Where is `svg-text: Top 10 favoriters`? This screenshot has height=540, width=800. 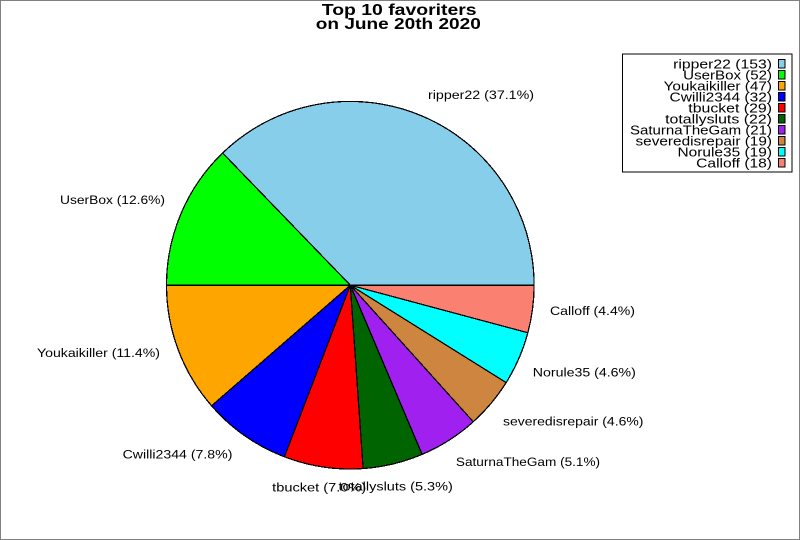
svg-text: Top 10 favoriters is located at coordinates (399, 10).